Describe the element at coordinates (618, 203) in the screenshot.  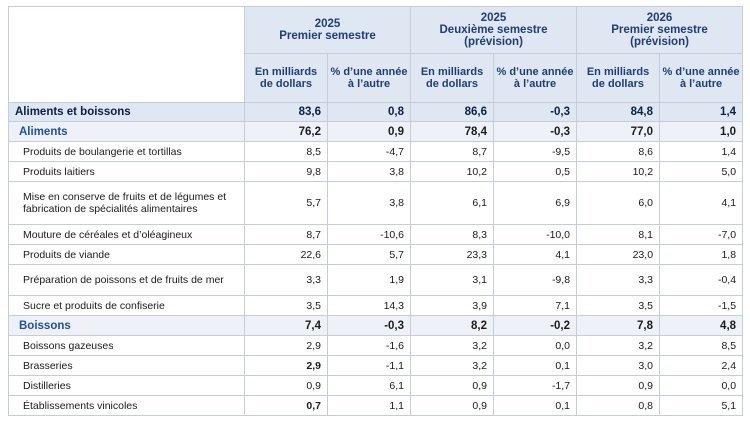
I see `value-cell: 6,0` at that location.